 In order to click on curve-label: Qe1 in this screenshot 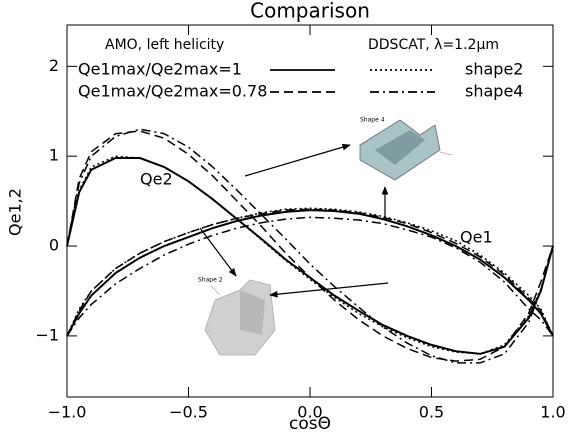, I will do `click(476, 237)`.